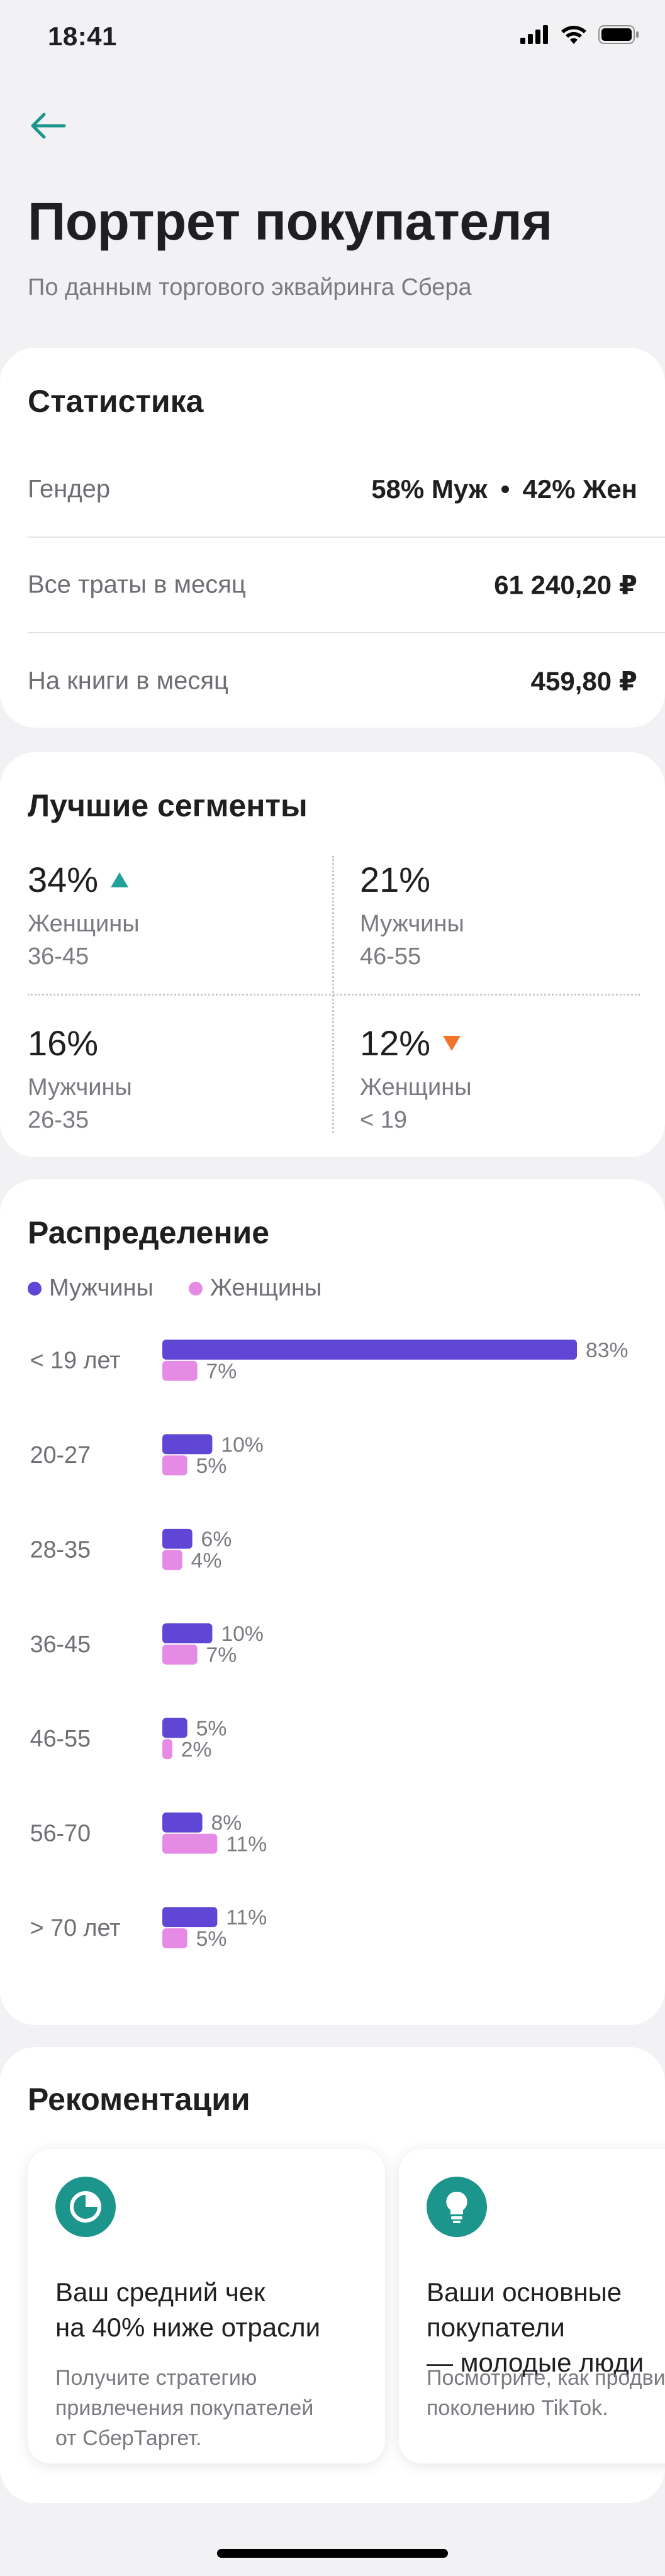  I want to click on segments-divider-horizontal, so click(334, 995).